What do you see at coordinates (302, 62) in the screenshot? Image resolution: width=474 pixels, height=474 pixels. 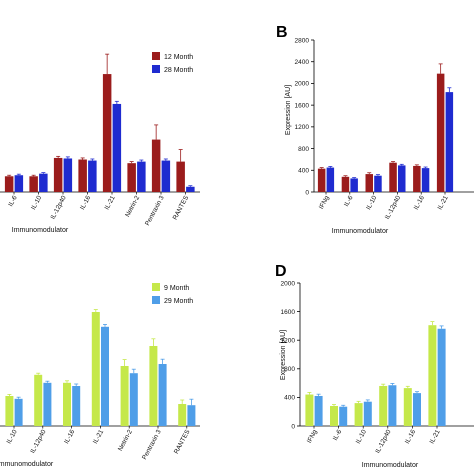 I see `y-tick-label: 2400` at bounding box center [302, 62].